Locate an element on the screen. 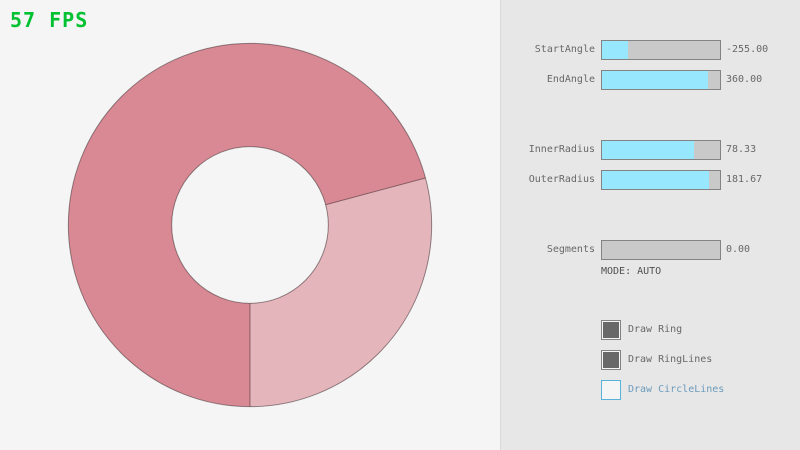 The width and height of the screenshot is (800, 450). slider-innerradius is located at coordinates (661, 150).